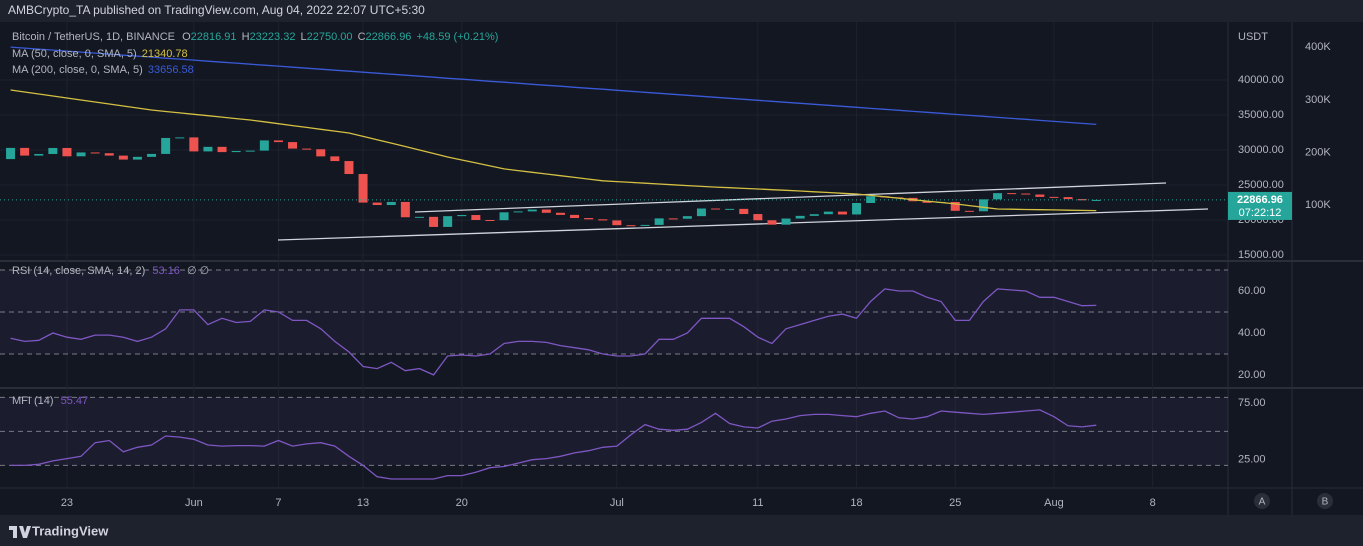 The image size is (1363, 546). Describe the element at coordinates (103, 70) in the screenshot. I see `legend-entry: MA (200, close, 0, SMA, 5) 33656.58` at that location.